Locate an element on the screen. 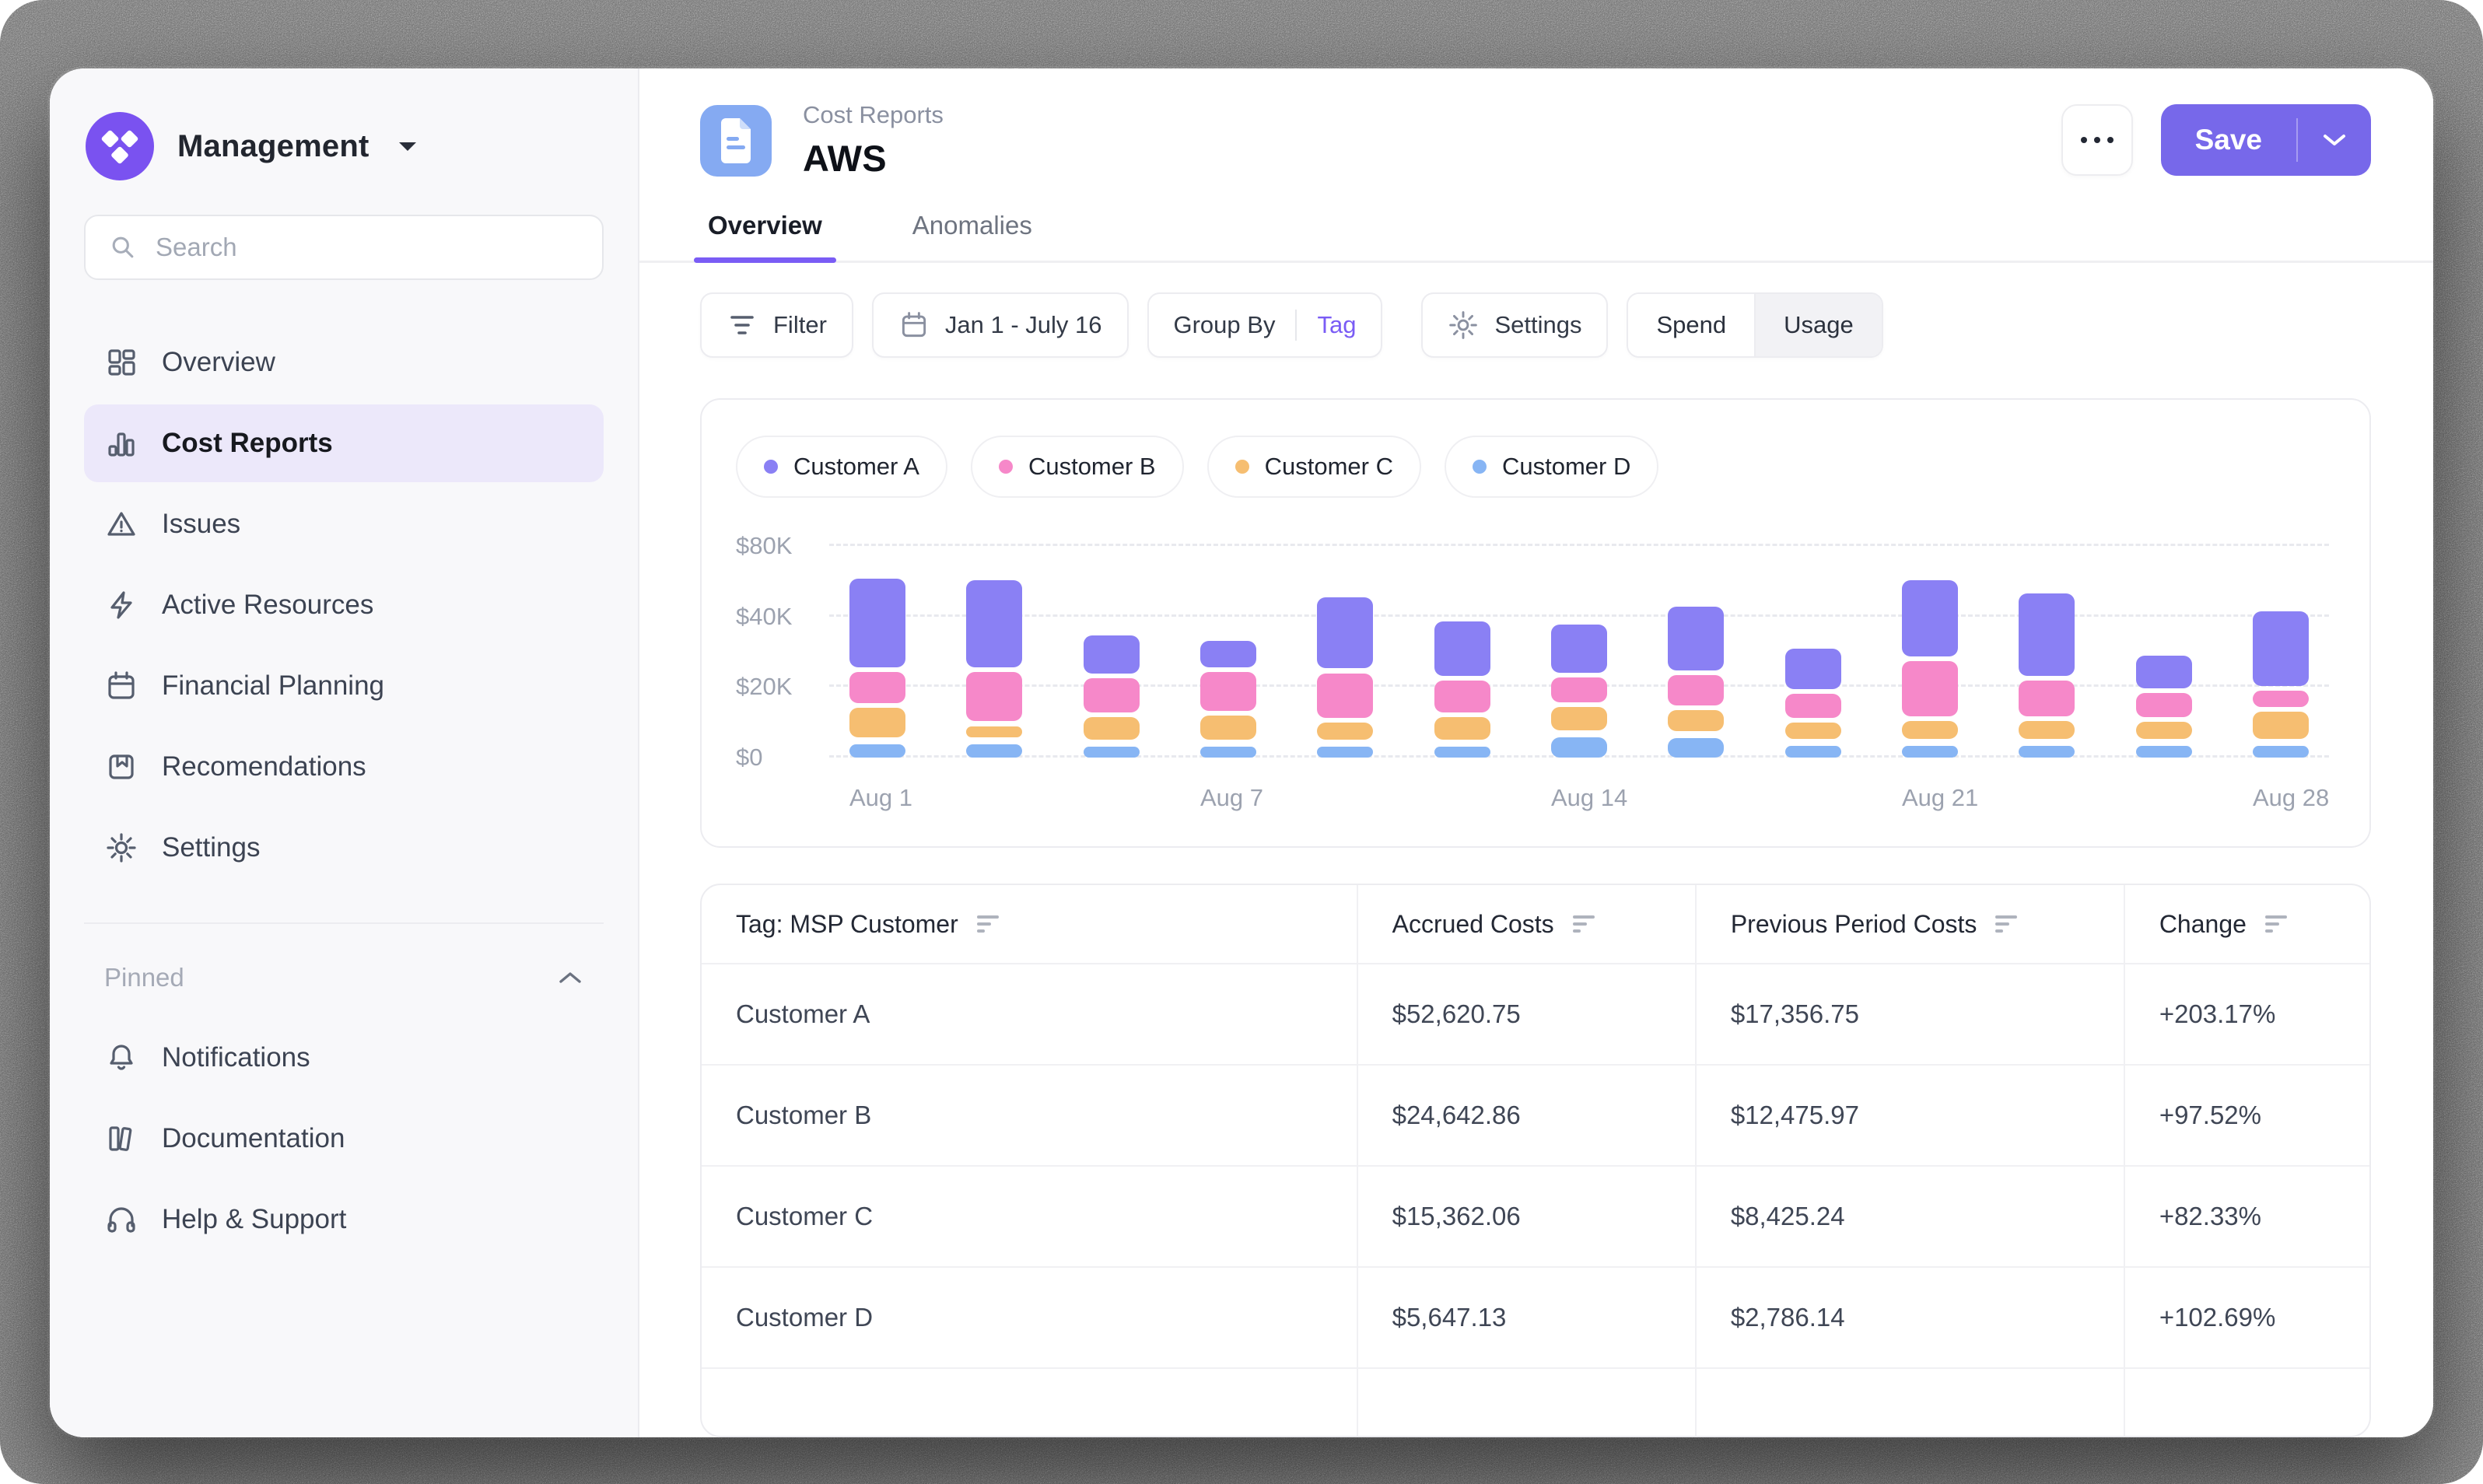 This screenshot has width=2483, height=1484. sidebar-item-settings: Settings is located at coordinates (344, 848).